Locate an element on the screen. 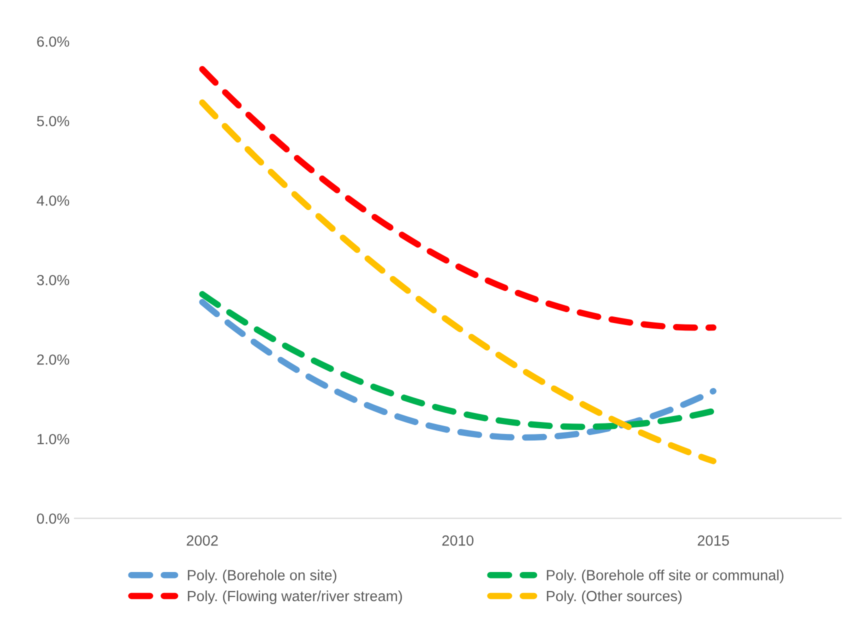 The width and height of the screenshot is (847, 636). legend-label: Poly. (Borehole on site) is located at coordinates (262, 577).